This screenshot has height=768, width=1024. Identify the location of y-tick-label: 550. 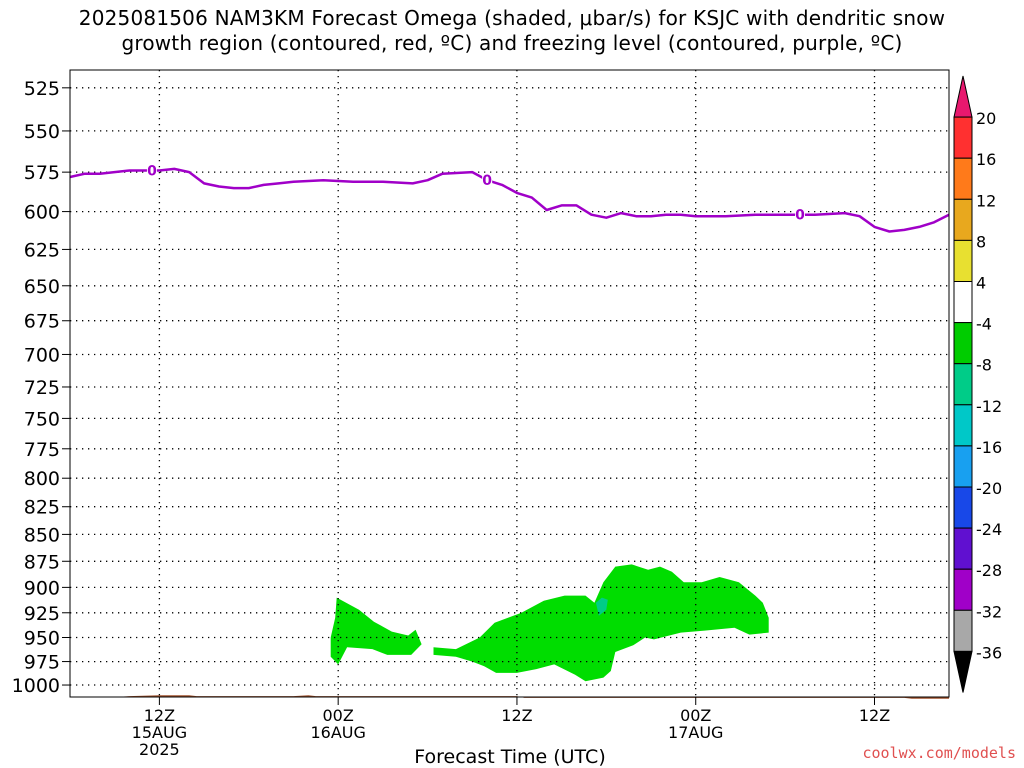
(42, 132).